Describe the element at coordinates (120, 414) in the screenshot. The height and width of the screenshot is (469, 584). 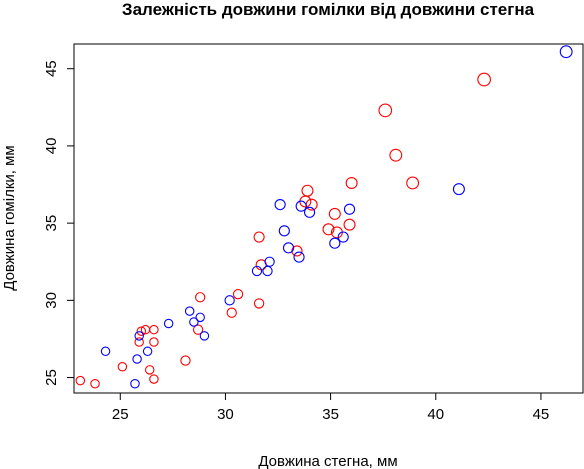
I see `x-tick-label: 25` at that location.